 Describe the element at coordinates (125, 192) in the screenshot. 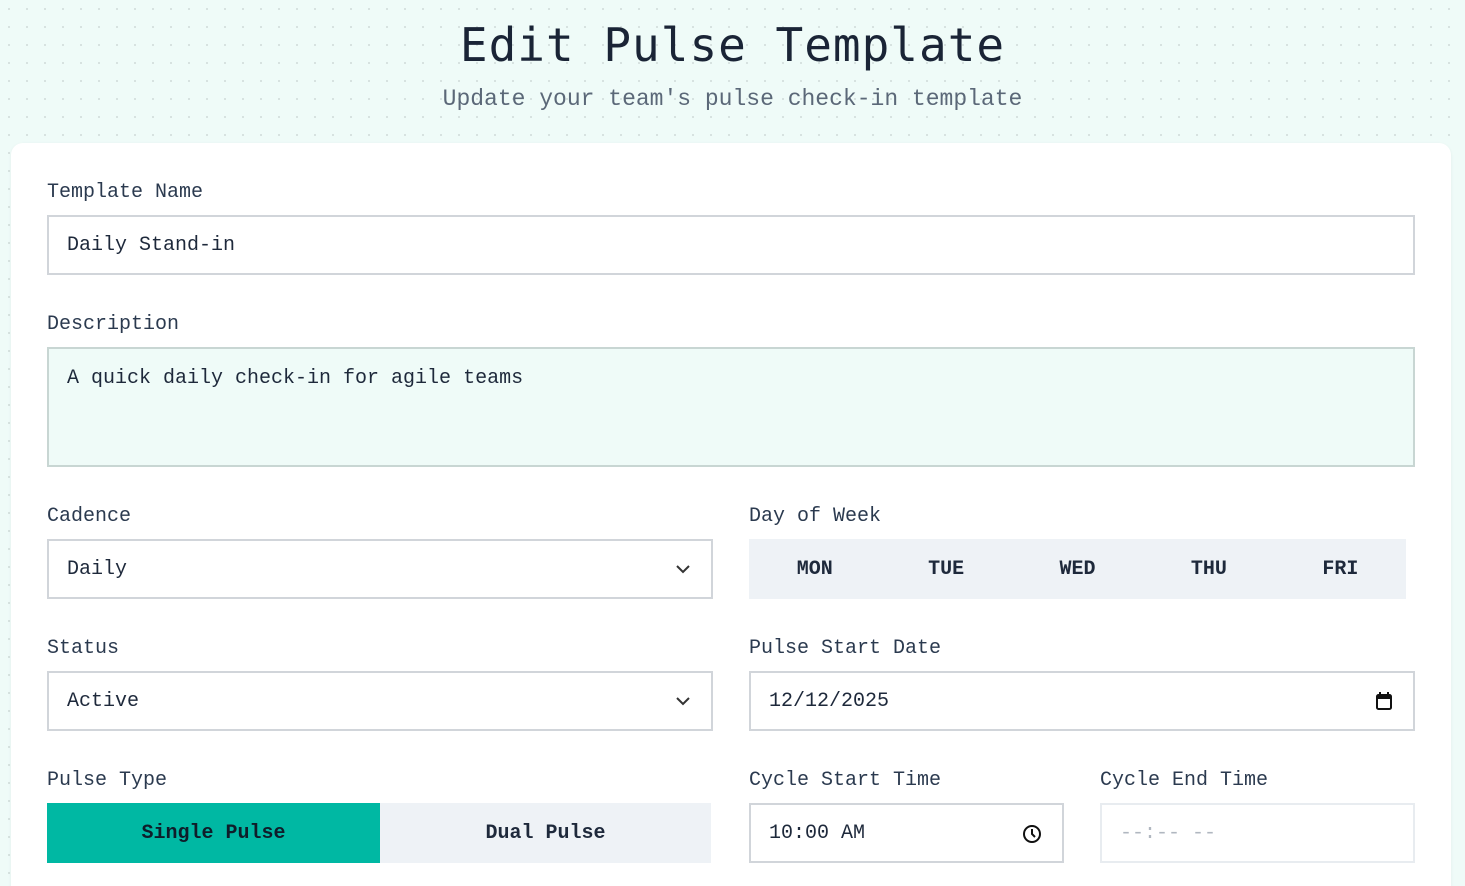

I see `template-name-label: Template Name` at that location.